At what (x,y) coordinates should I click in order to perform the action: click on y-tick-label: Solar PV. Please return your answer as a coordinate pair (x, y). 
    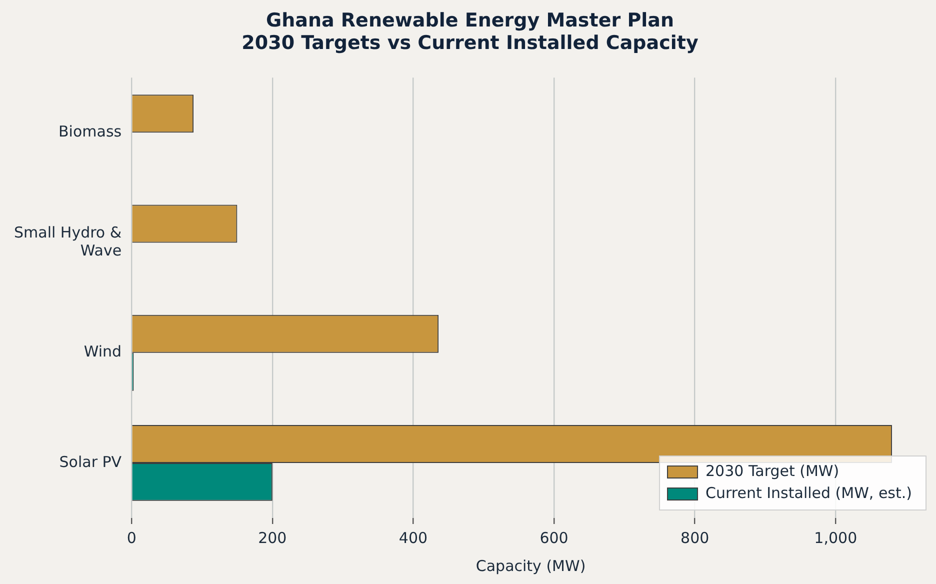
    Looking at the image, I should click on (90, 461).